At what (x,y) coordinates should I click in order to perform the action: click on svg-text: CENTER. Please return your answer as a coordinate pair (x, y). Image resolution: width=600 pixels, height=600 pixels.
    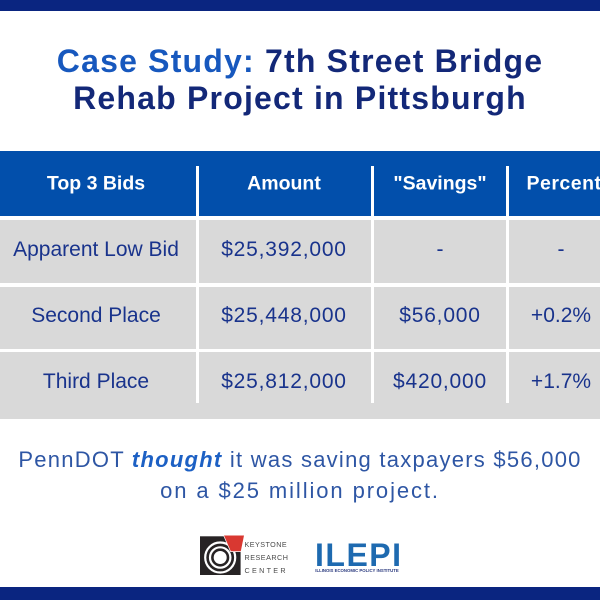
    Looking at the image, I should click on (266, 570).